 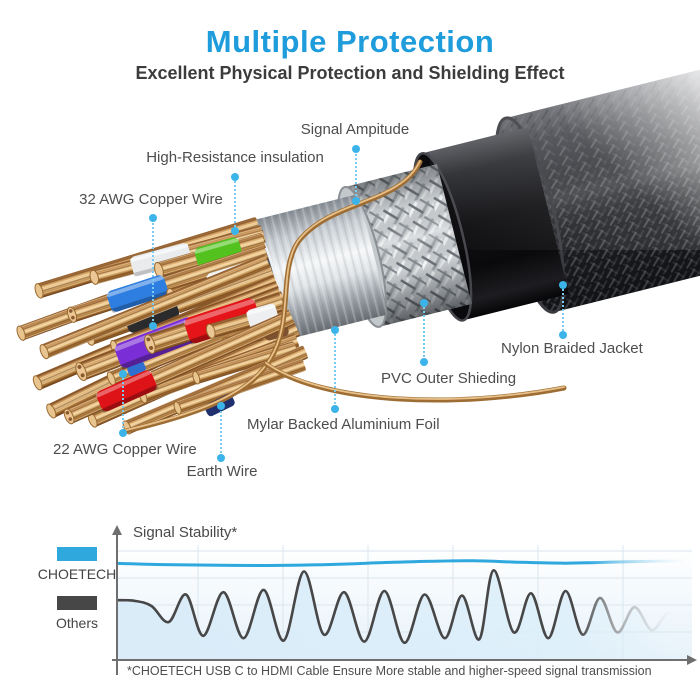 I want to click on choetech-series-line, so click(x=404, y=563).